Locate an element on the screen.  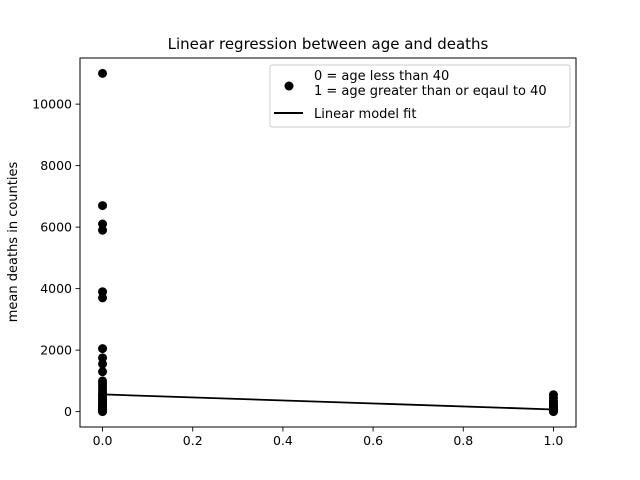
chart-title: Linear regression between age and deaths is located at coordinates (328, 44).